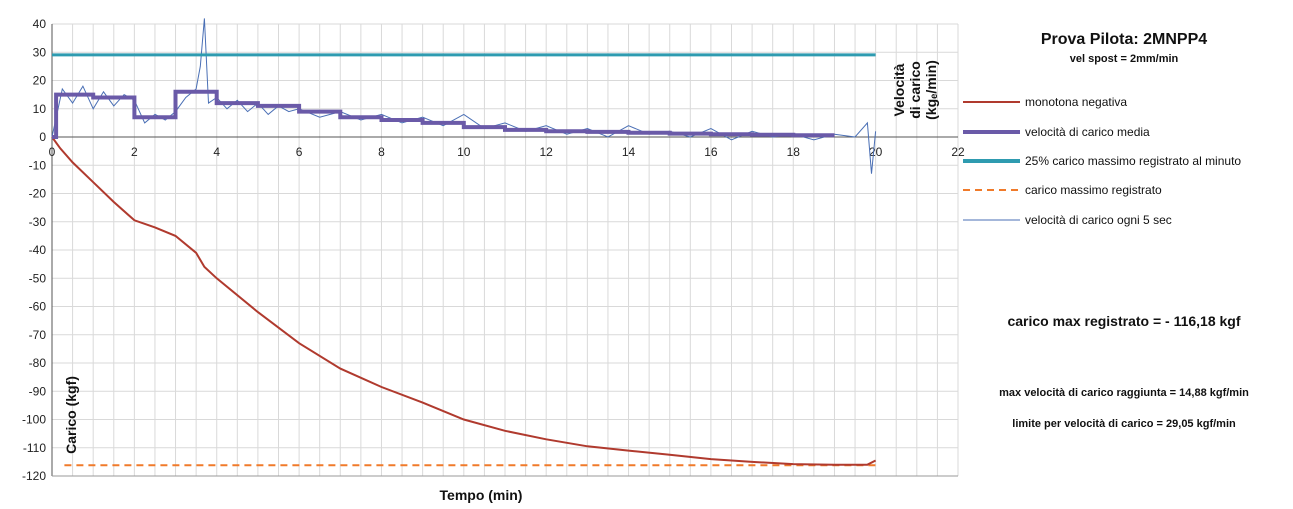 The width and height of the screenshot is (1293, 509). I want to click on y-tick-label: -10, so click(38, 165).